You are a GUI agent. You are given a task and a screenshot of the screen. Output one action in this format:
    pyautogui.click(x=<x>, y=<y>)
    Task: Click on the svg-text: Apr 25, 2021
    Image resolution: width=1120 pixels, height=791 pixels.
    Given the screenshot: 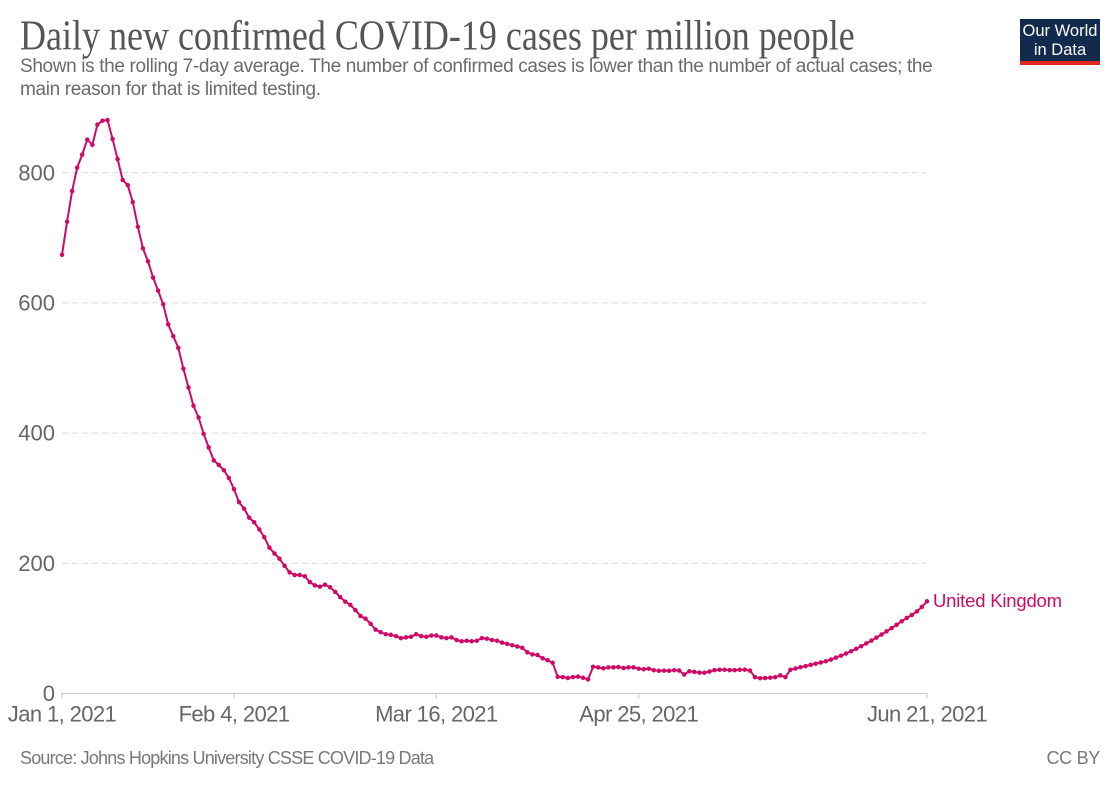 What is the action you would take?
    pyautogui.click(x=638, y=714)
    